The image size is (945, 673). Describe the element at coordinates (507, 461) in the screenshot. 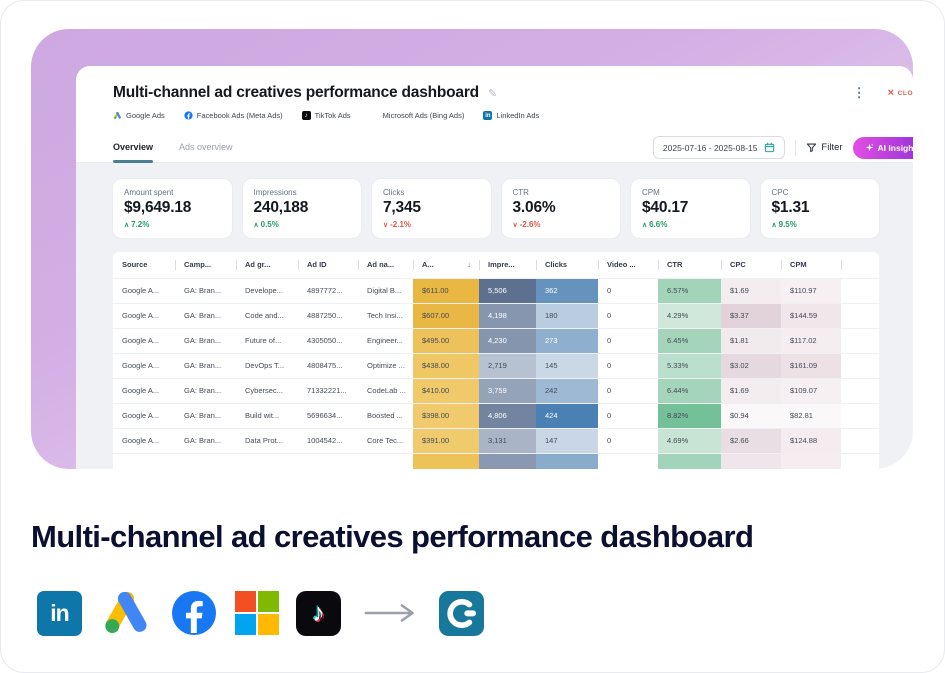

I see `cell-impressions` at that location.